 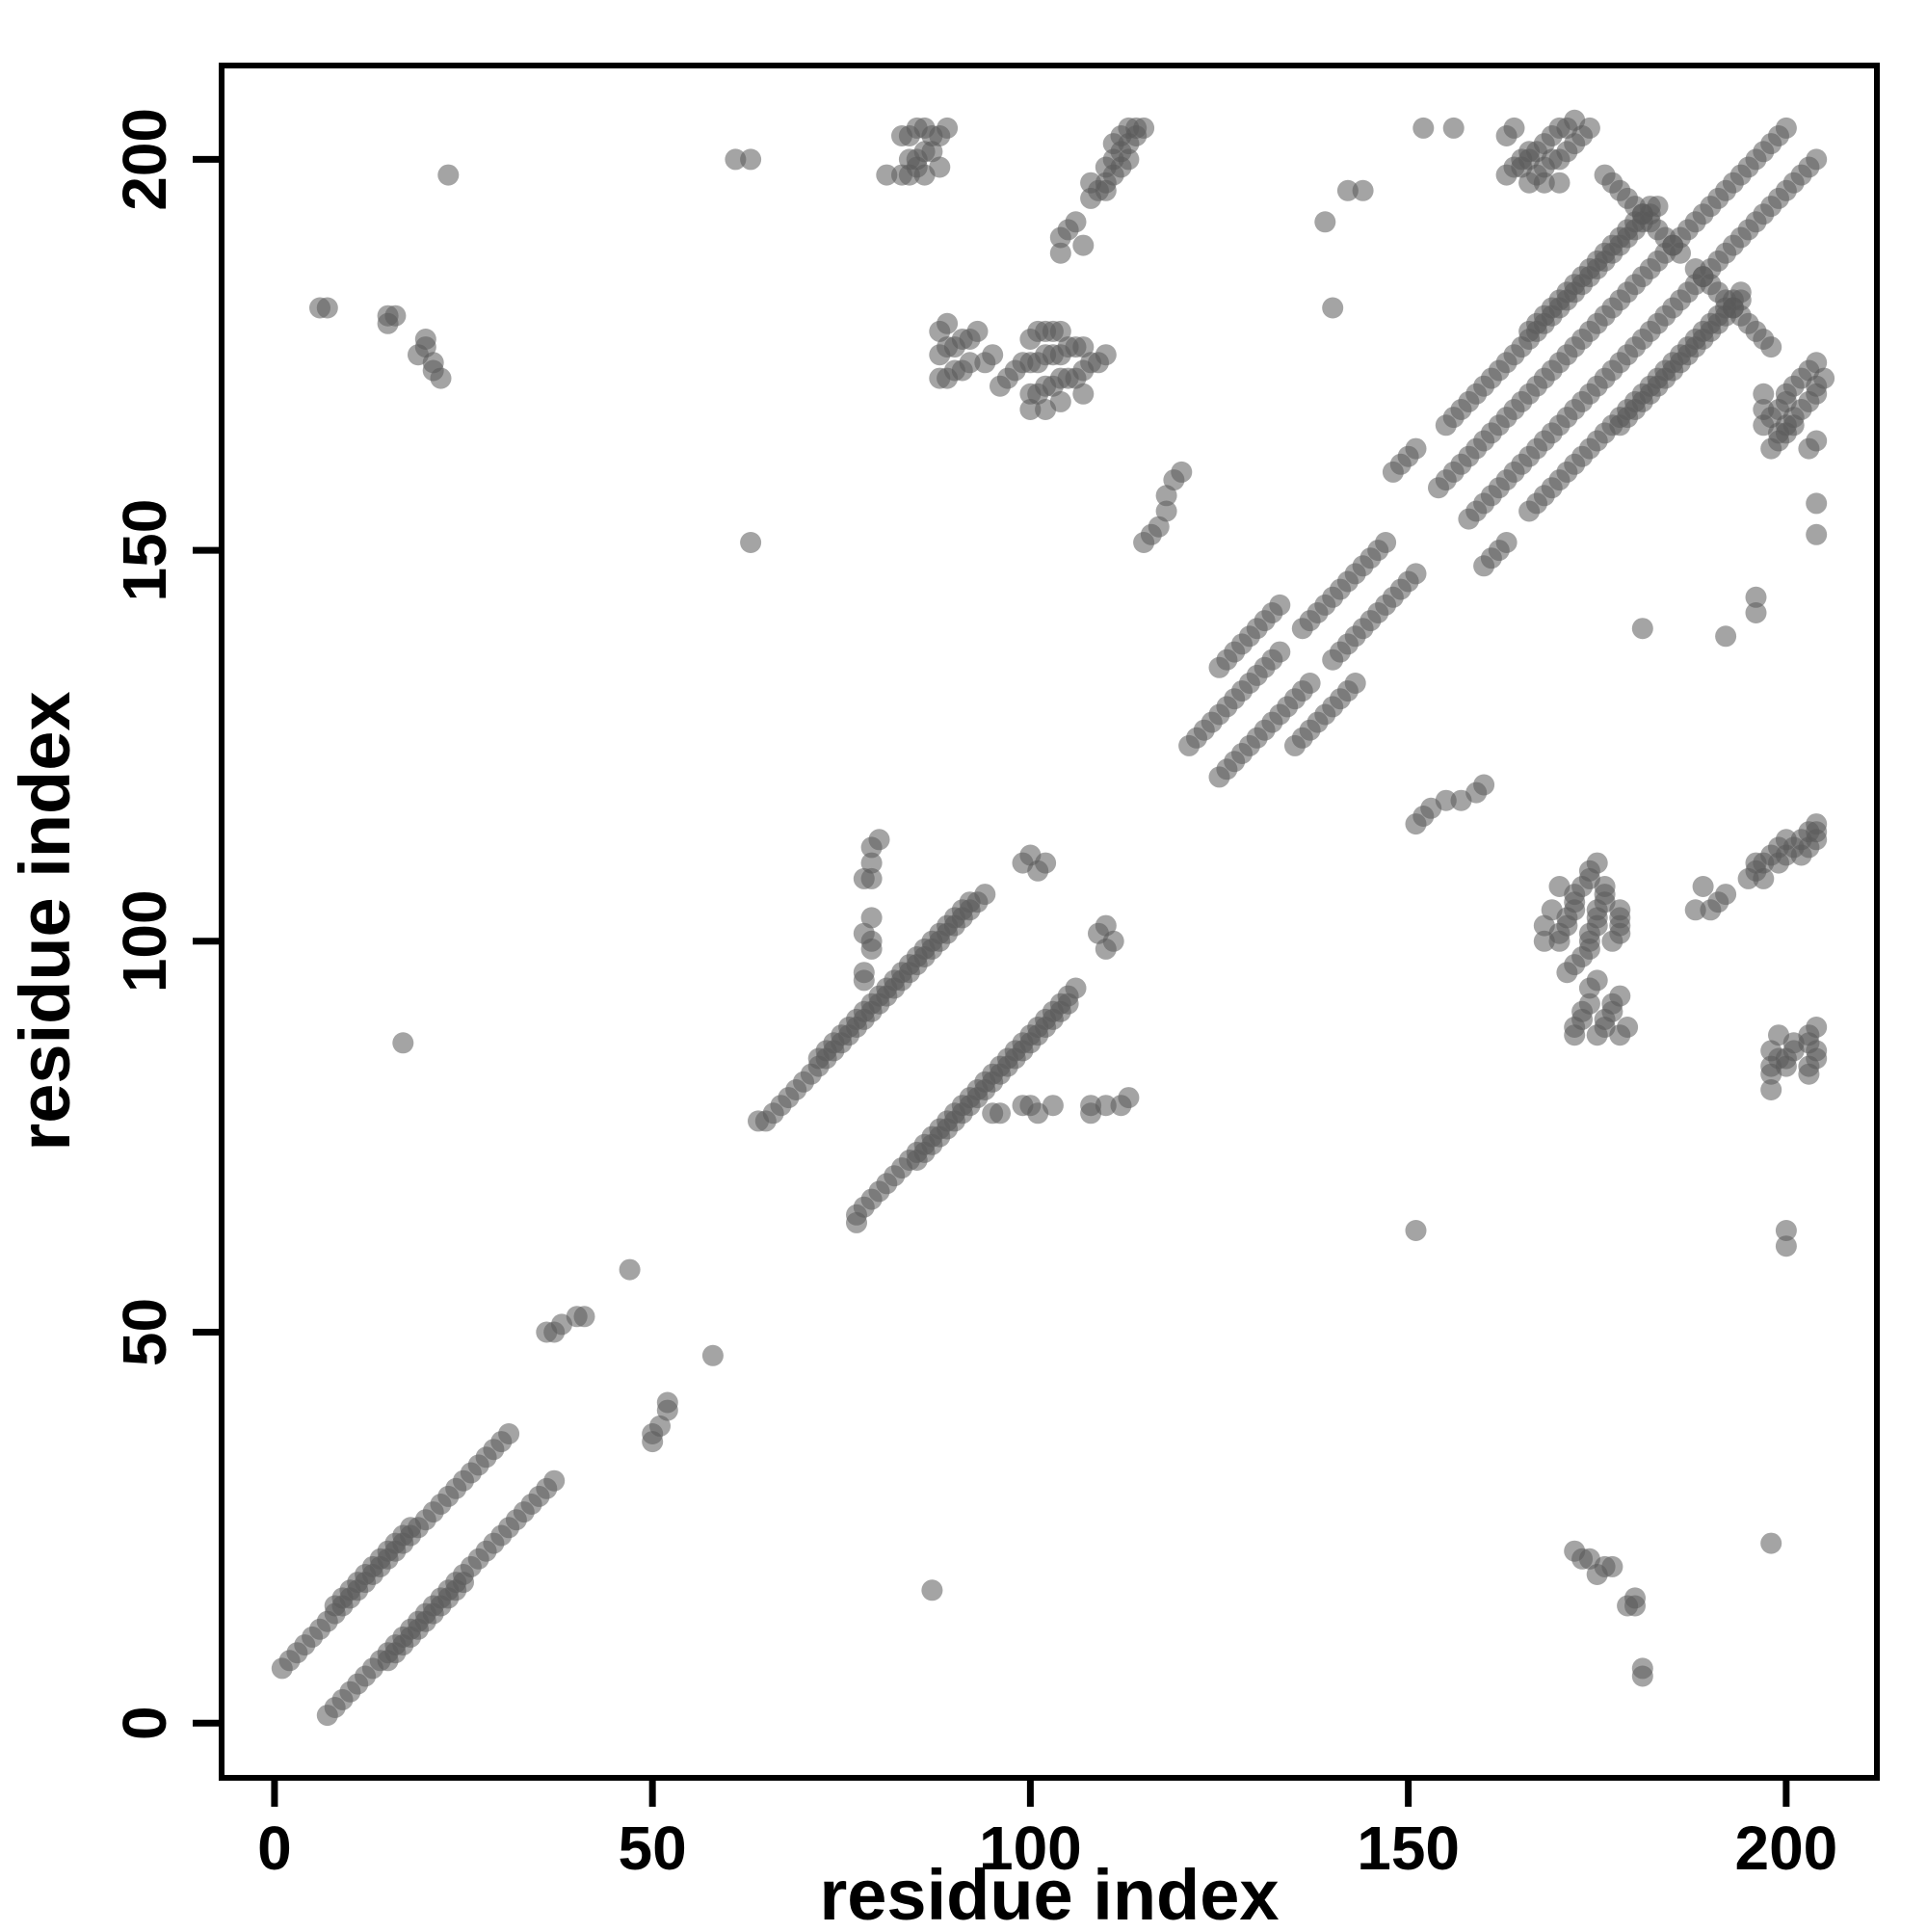 What do you see at coordinates (1408, 1848) in the screenshot?
I see `x-tick-label: 150` at bounding box center [1408, 1848].